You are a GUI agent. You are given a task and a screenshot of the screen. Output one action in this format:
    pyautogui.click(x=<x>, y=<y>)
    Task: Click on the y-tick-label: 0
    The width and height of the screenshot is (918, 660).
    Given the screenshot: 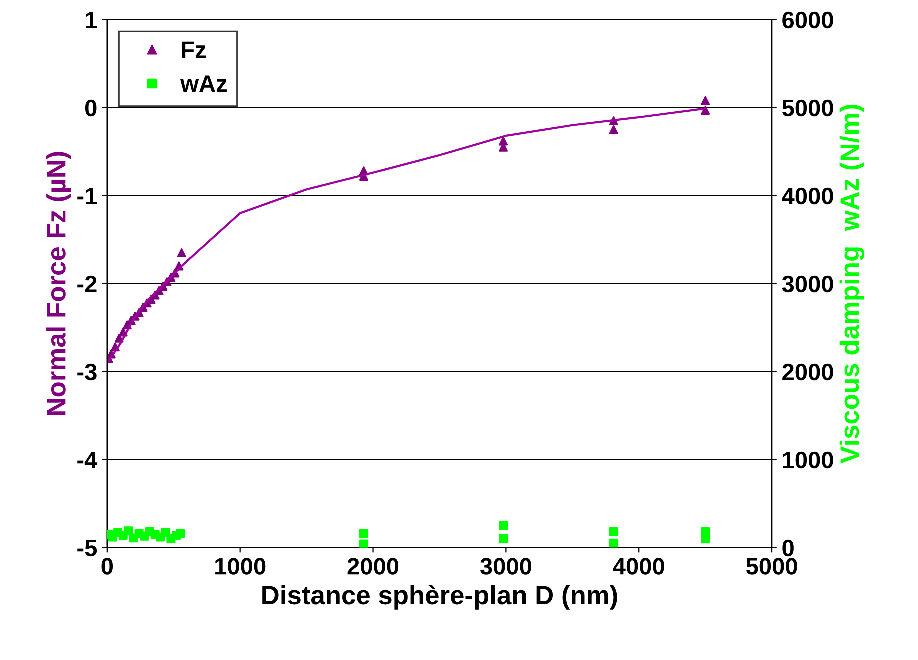 What is the action you would take?
    pyautogui.click(x=91, y=108)
    